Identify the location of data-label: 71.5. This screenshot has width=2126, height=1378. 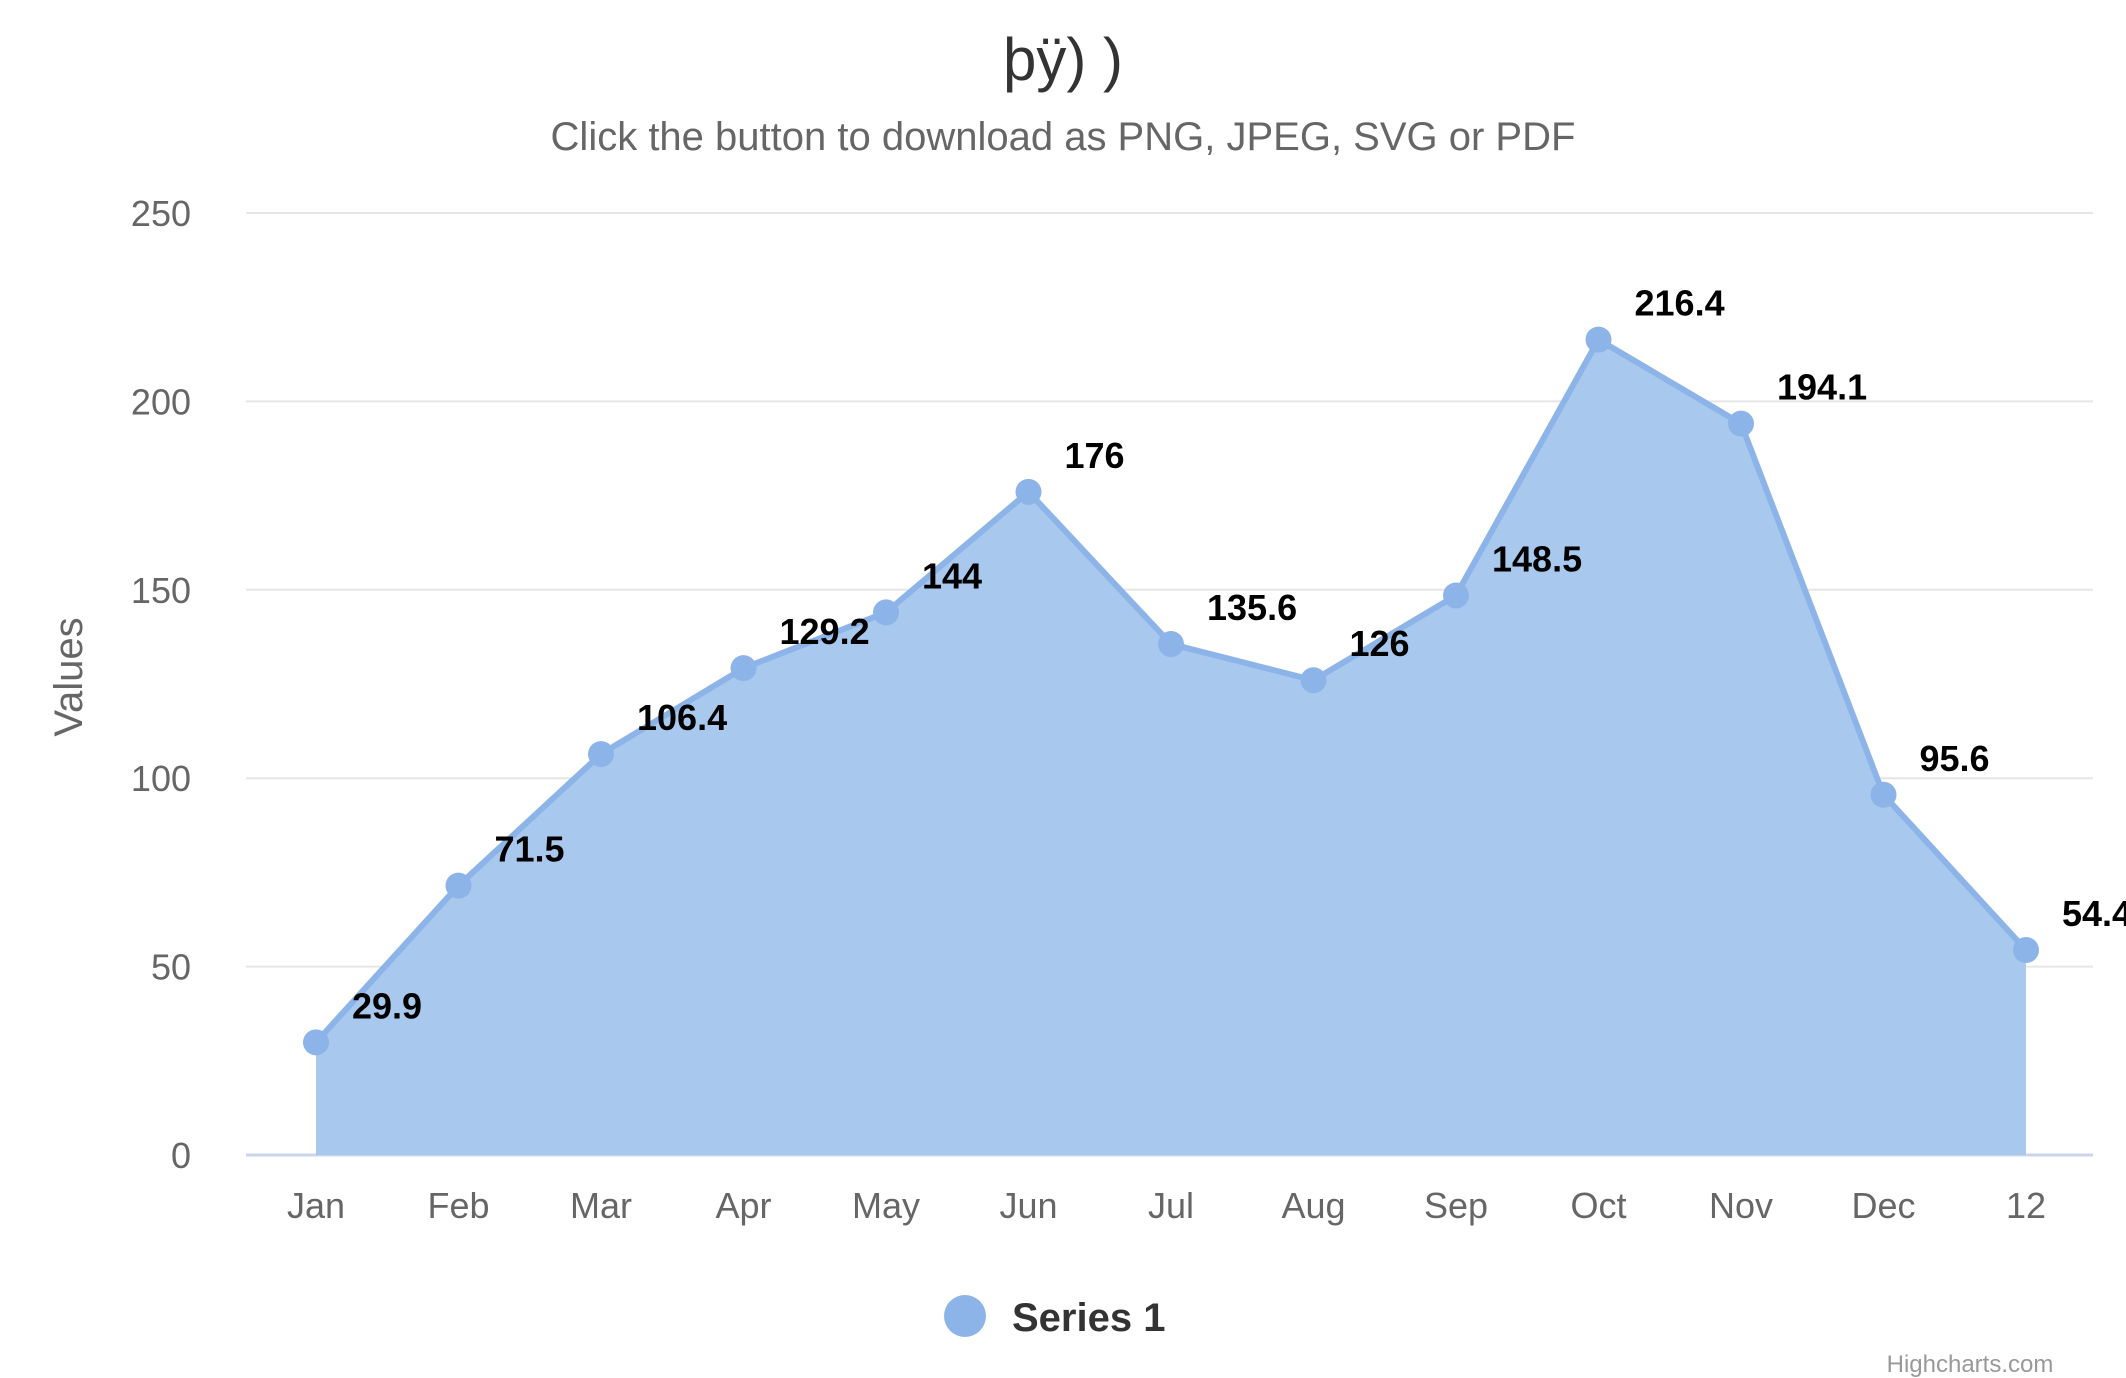
(530, 849).